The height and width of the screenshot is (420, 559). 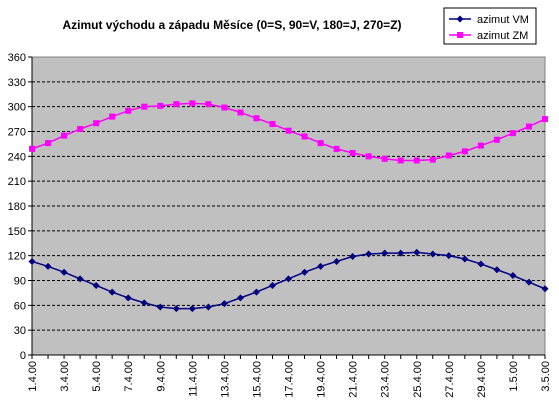 I want to click on y-tick-label: 360, so click(x=17, y=58).